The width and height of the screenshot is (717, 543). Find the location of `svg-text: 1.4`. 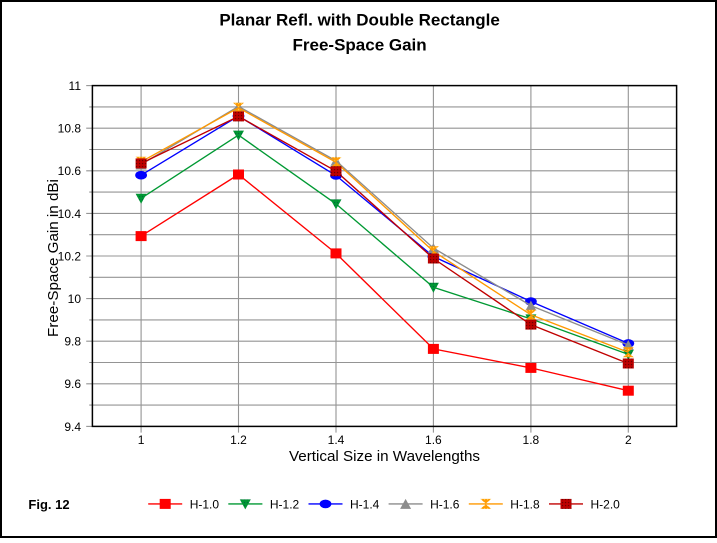

svg-text: 1.4 is located at coordinates (336, 440).